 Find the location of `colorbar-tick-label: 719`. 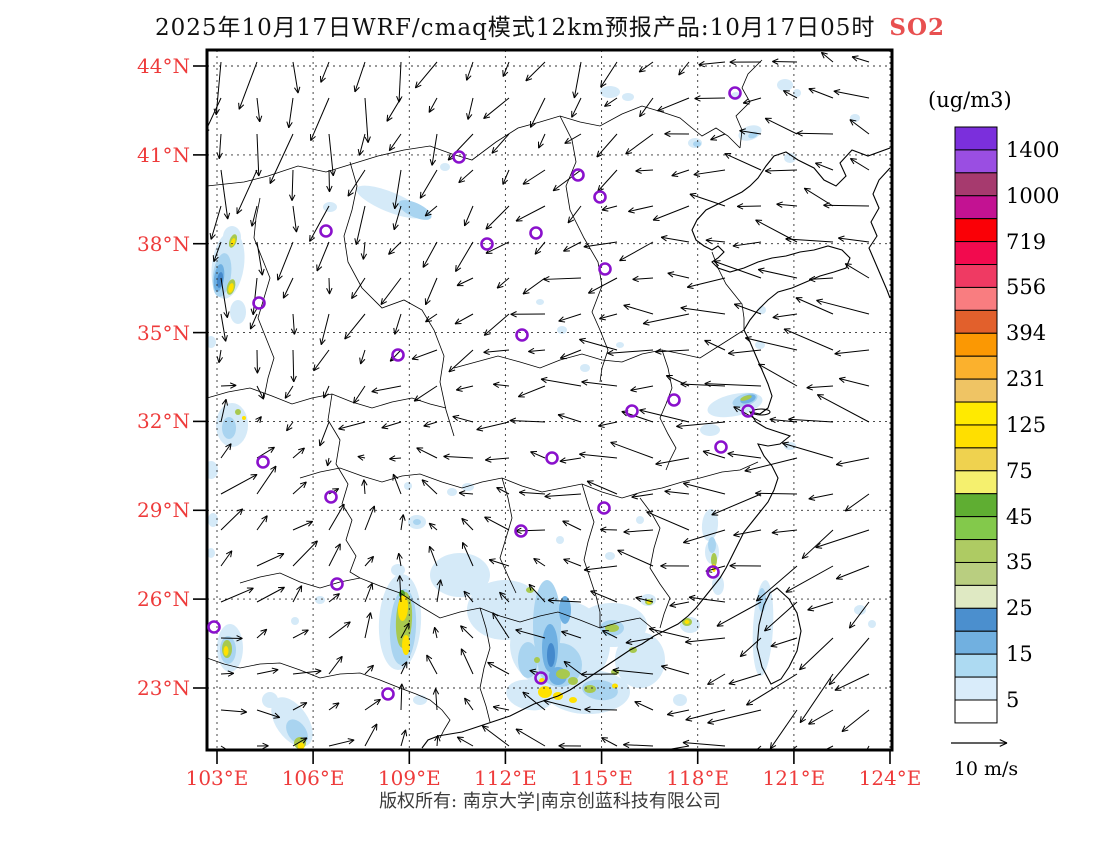

colorbar-tick-label: 719 is located at coordinates (1026, 241).